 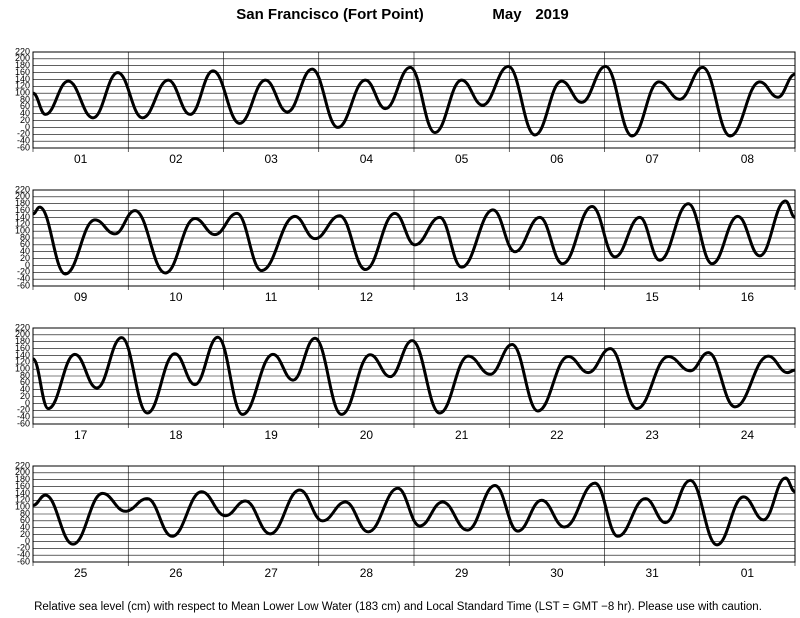 I want to click on day-label: 28, so click(x=367, y=573).